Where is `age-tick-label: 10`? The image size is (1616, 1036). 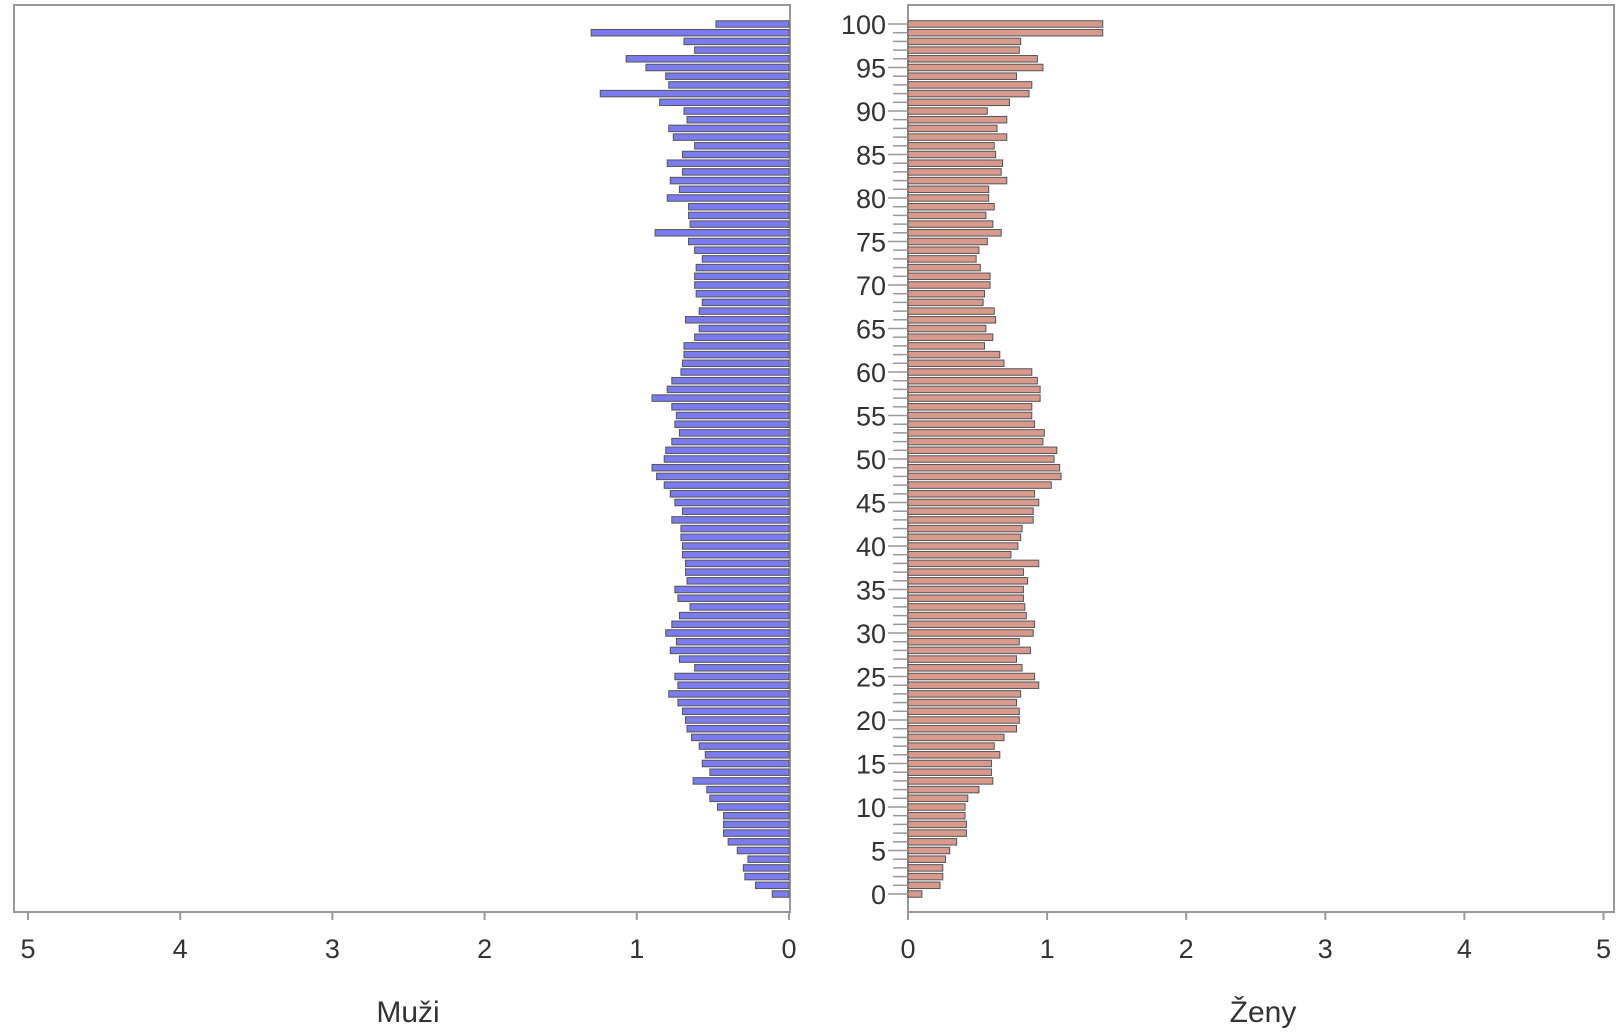 age-tick-label: 10 is located at coordinates (871, 808).